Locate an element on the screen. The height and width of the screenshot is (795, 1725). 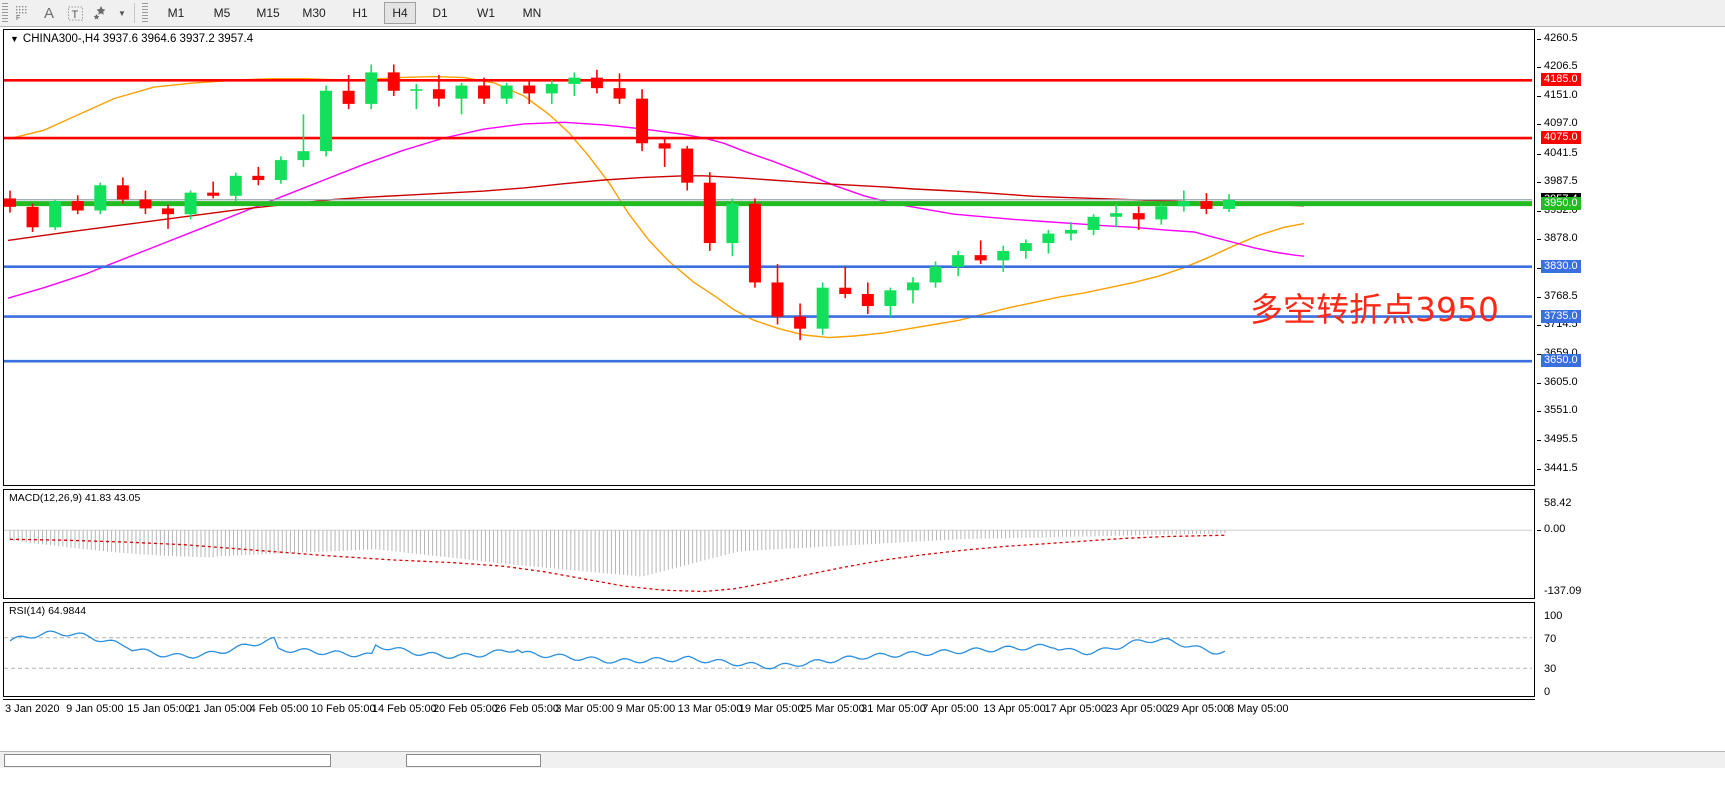
time-axis-label: 19 Mar 05:00 is located at coordinates (771, 709).